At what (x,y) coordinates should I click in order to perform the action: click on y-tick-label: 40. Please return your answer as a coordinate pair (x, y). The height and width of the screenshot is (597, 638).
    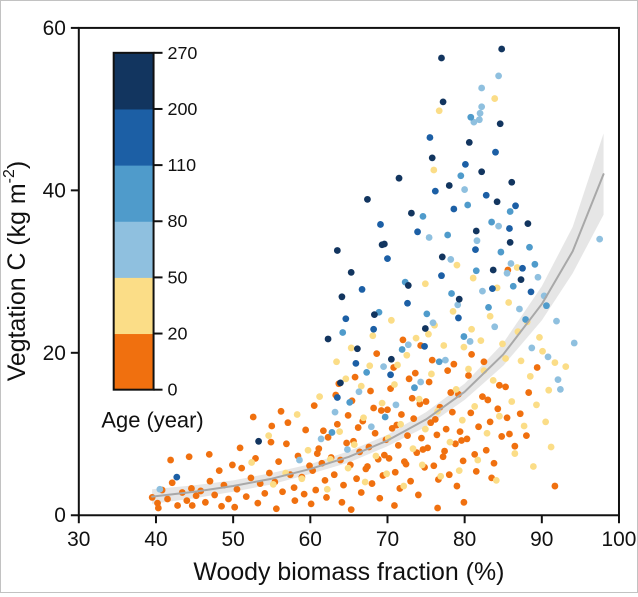
    Looking at the image, I should click on (54, 190).